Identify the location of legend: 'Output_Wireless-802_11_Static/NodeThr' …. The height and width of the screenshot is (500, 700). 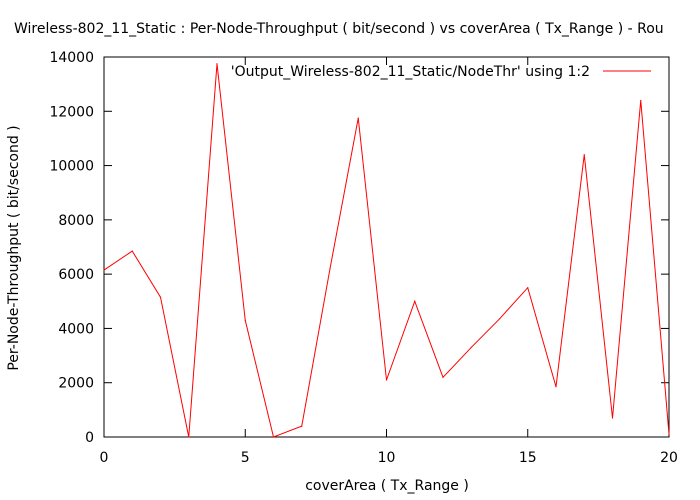
(441, 72).